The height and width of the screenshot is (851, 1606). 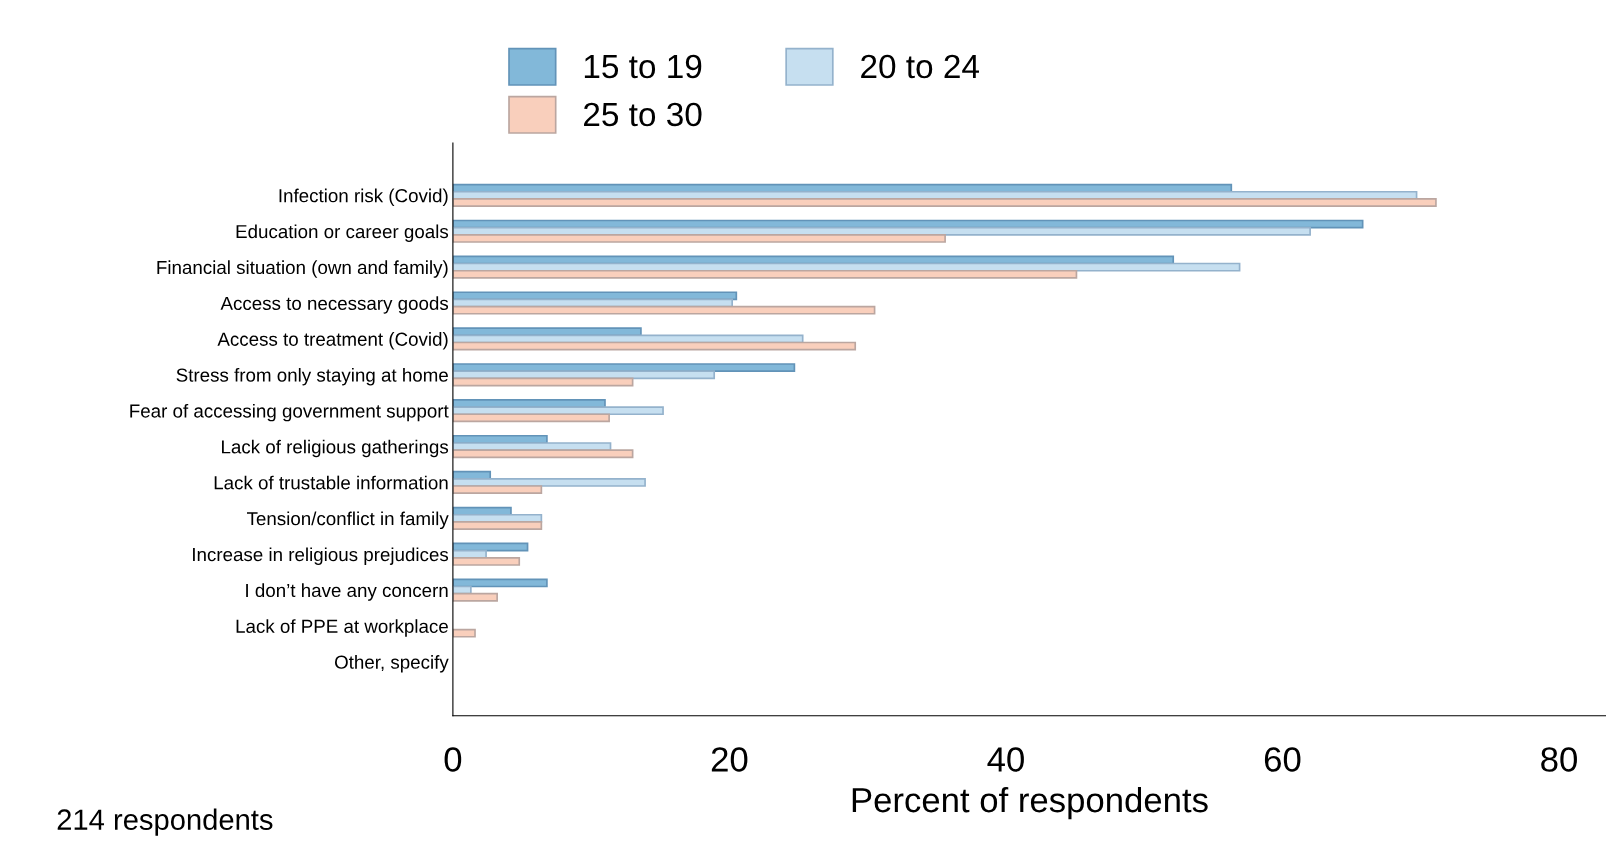 What do you see at coordinates (342, 233) in the screenshot?
I see `y-tick-label: Education or career goals` at bounding box center [342, 233].